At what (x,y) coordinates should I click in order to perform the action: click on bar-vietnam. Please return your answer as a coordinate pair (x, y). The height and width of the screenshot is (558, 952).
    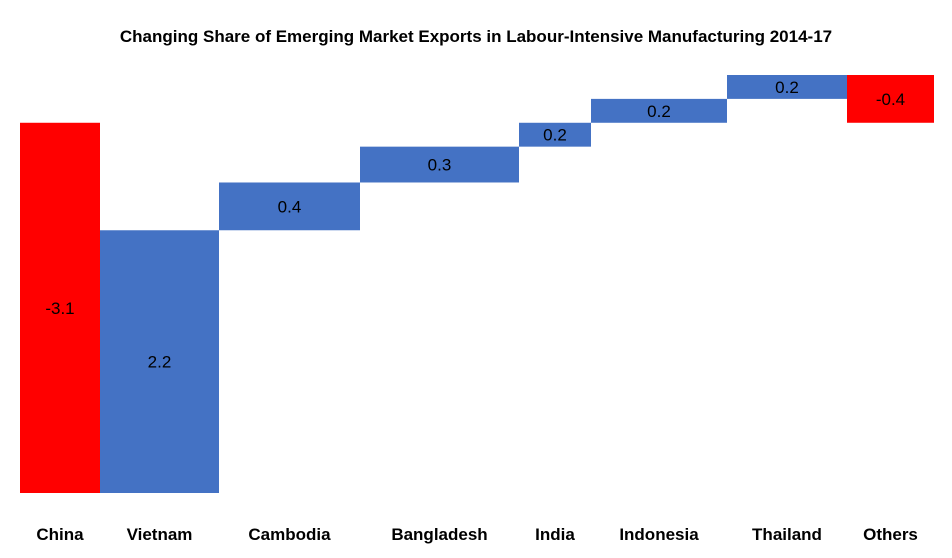
    Looking at the image, I should click on (159, 361).